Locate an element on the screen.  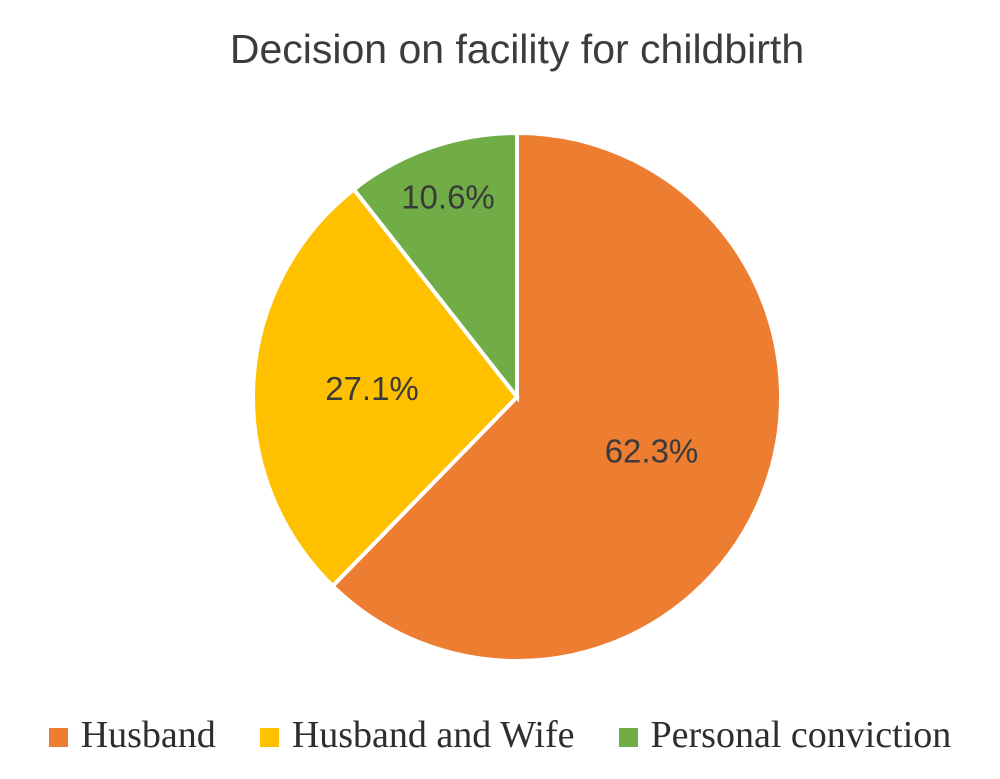
legend-item-husband-and-wife: Husband and Wife is located at coordinates (417, 735).